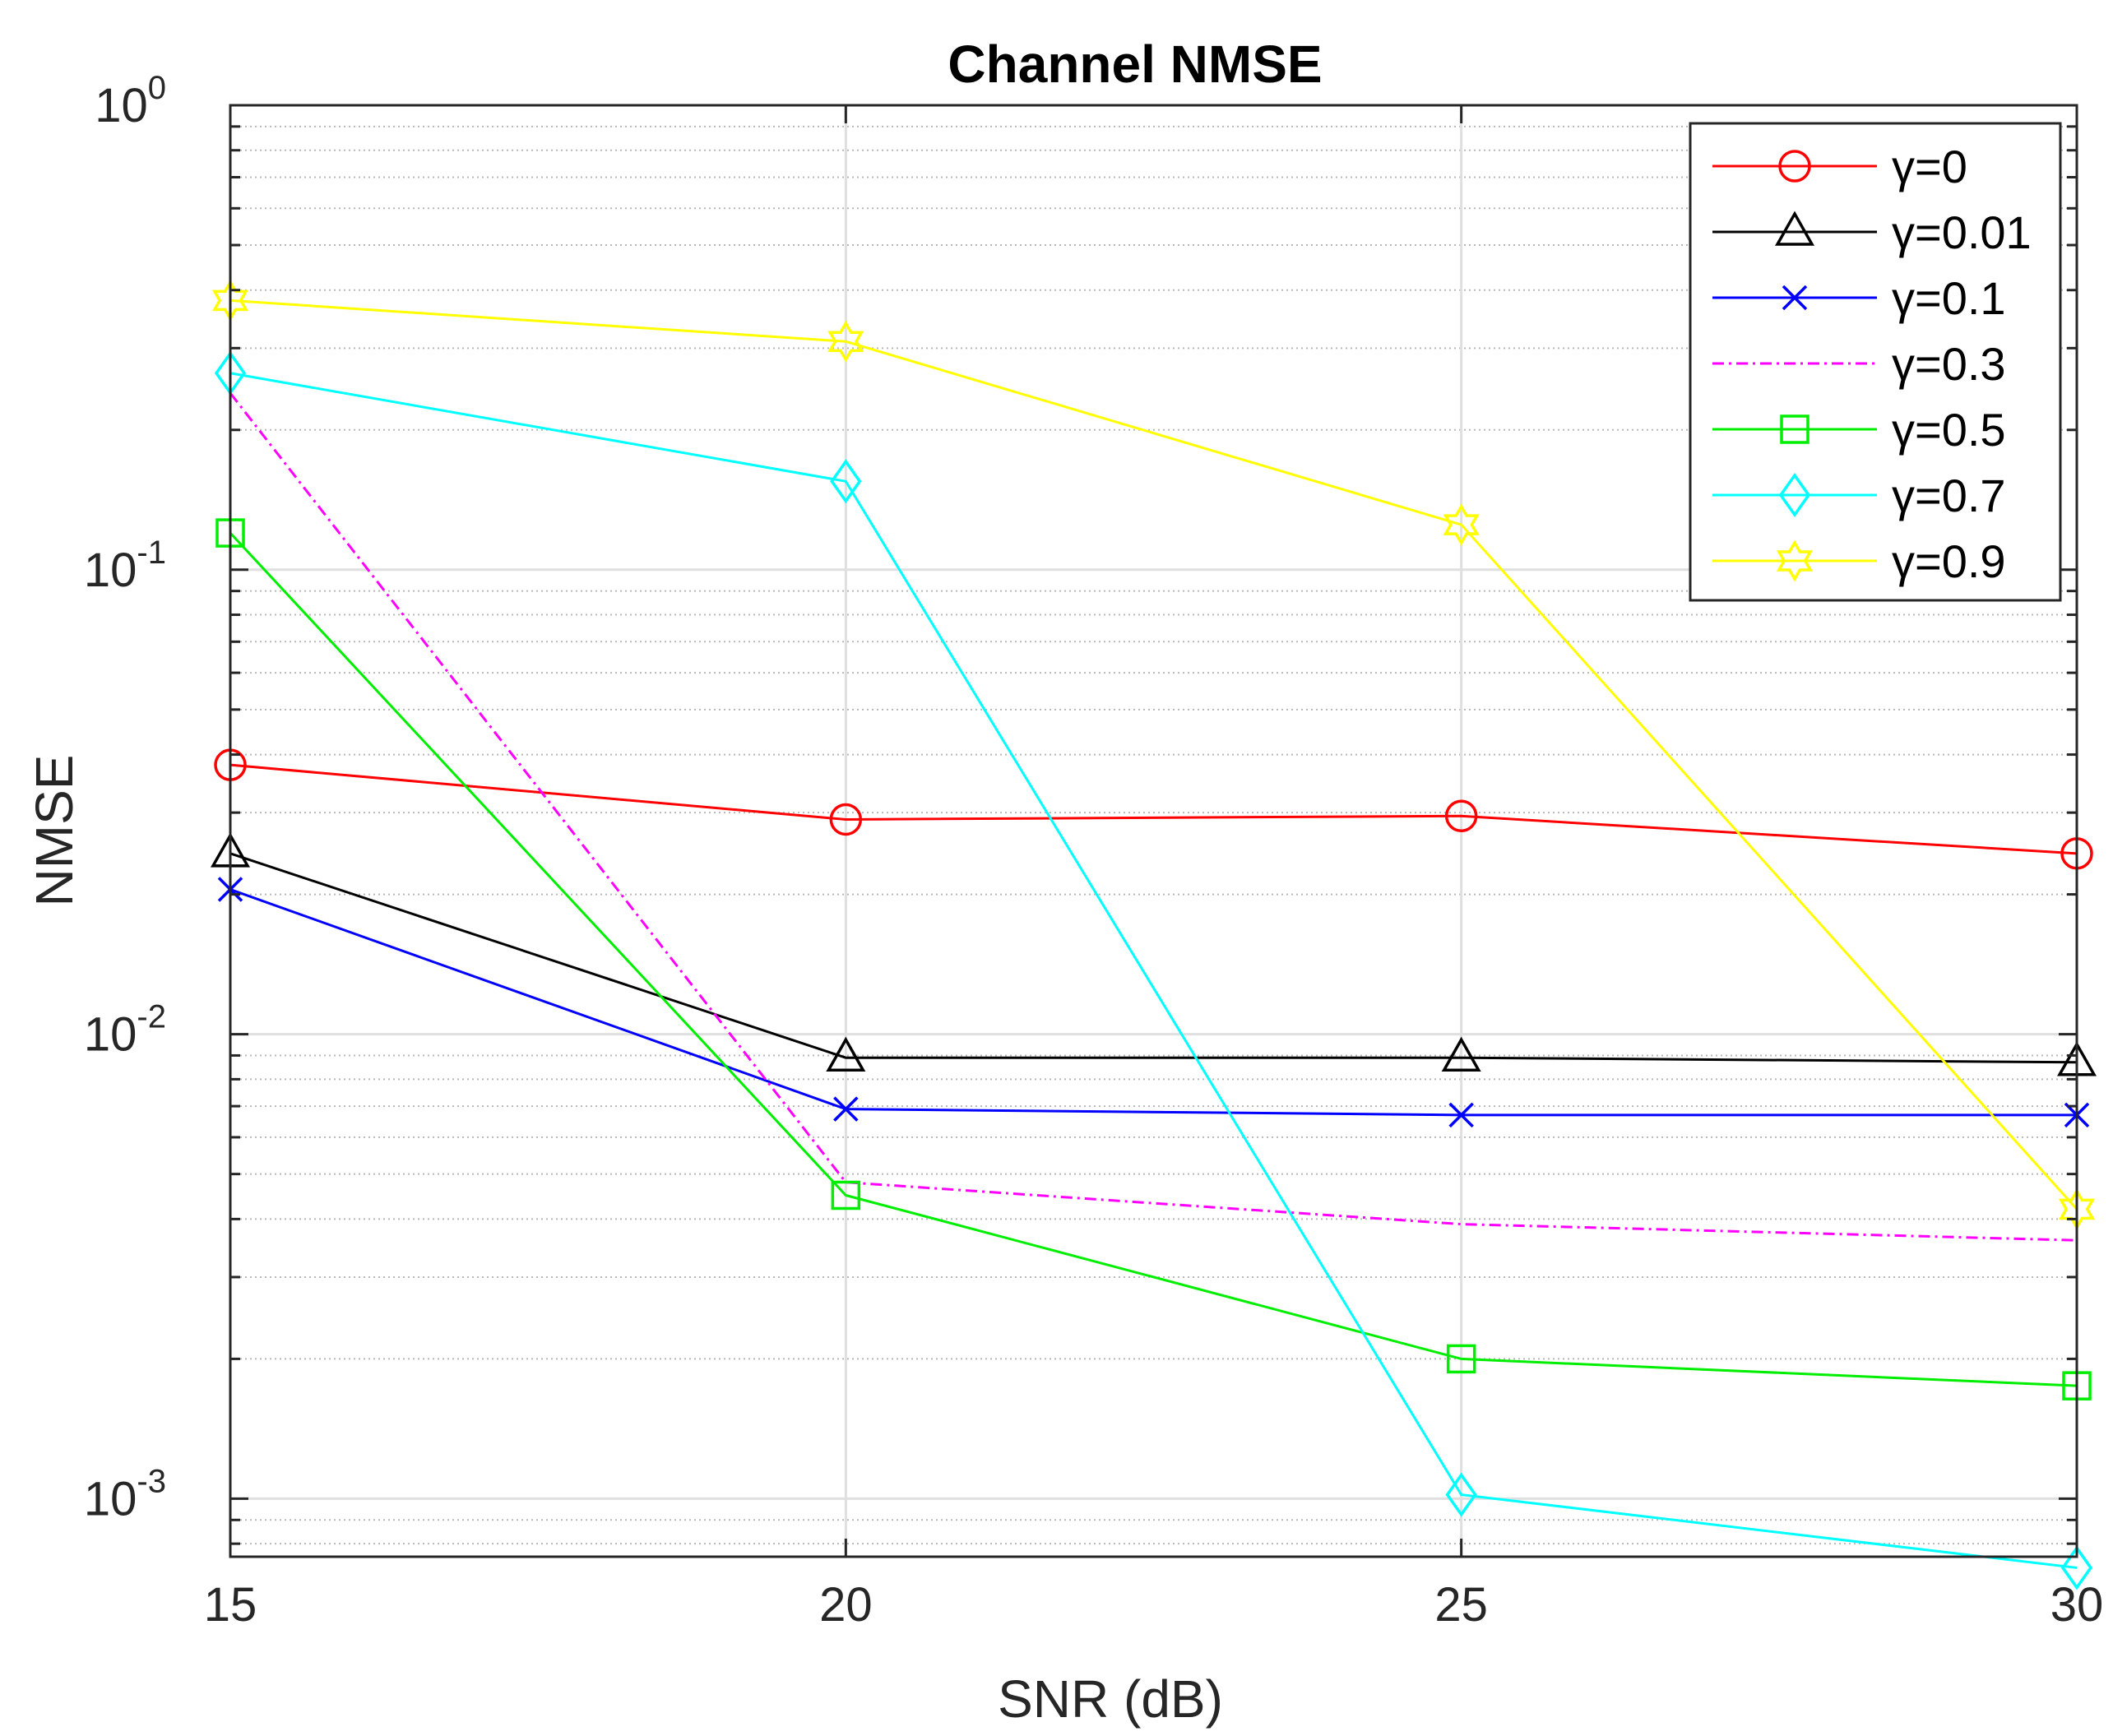  I want to click on legend-label: γ=0.9, so click(1949, 561).